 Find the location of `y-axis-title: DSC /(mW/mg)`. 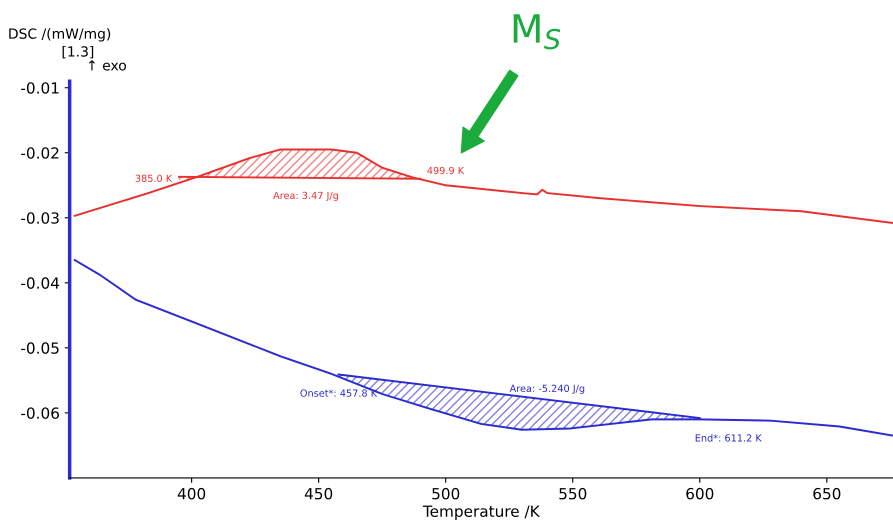

y-axis-title: DSC /(mW/mg) is located at coordinates (59, 35).